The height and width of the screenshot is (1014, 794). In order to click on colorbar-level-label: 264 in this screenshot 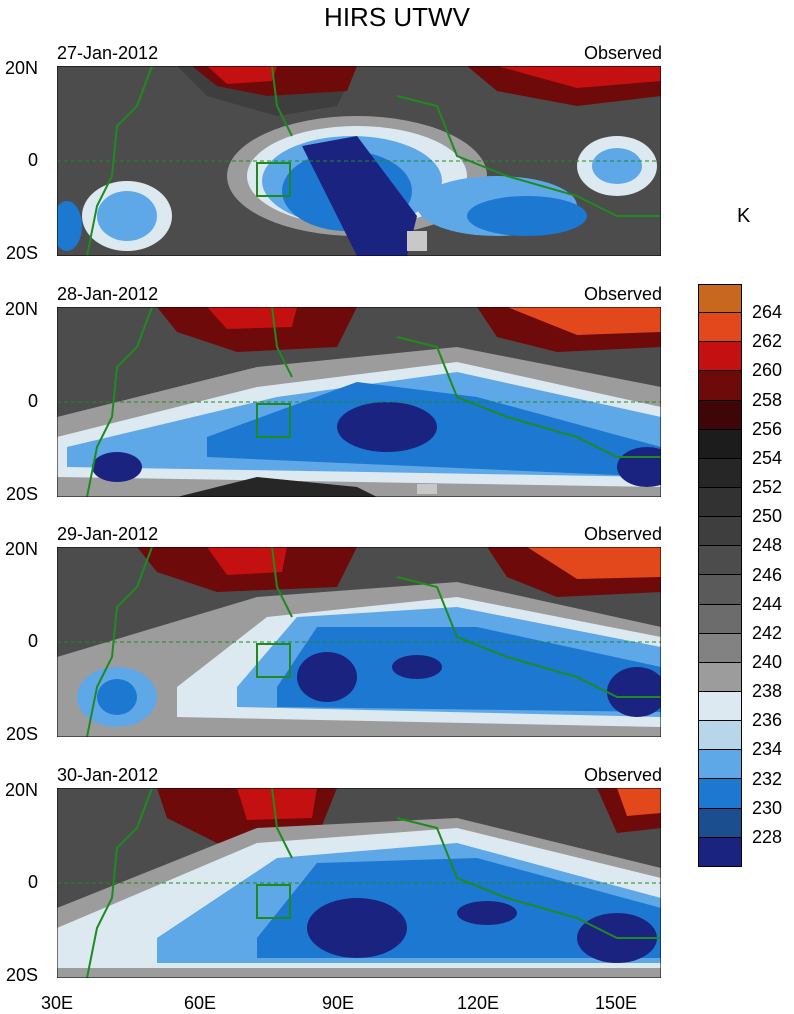, I will do `click(767, 312)`.